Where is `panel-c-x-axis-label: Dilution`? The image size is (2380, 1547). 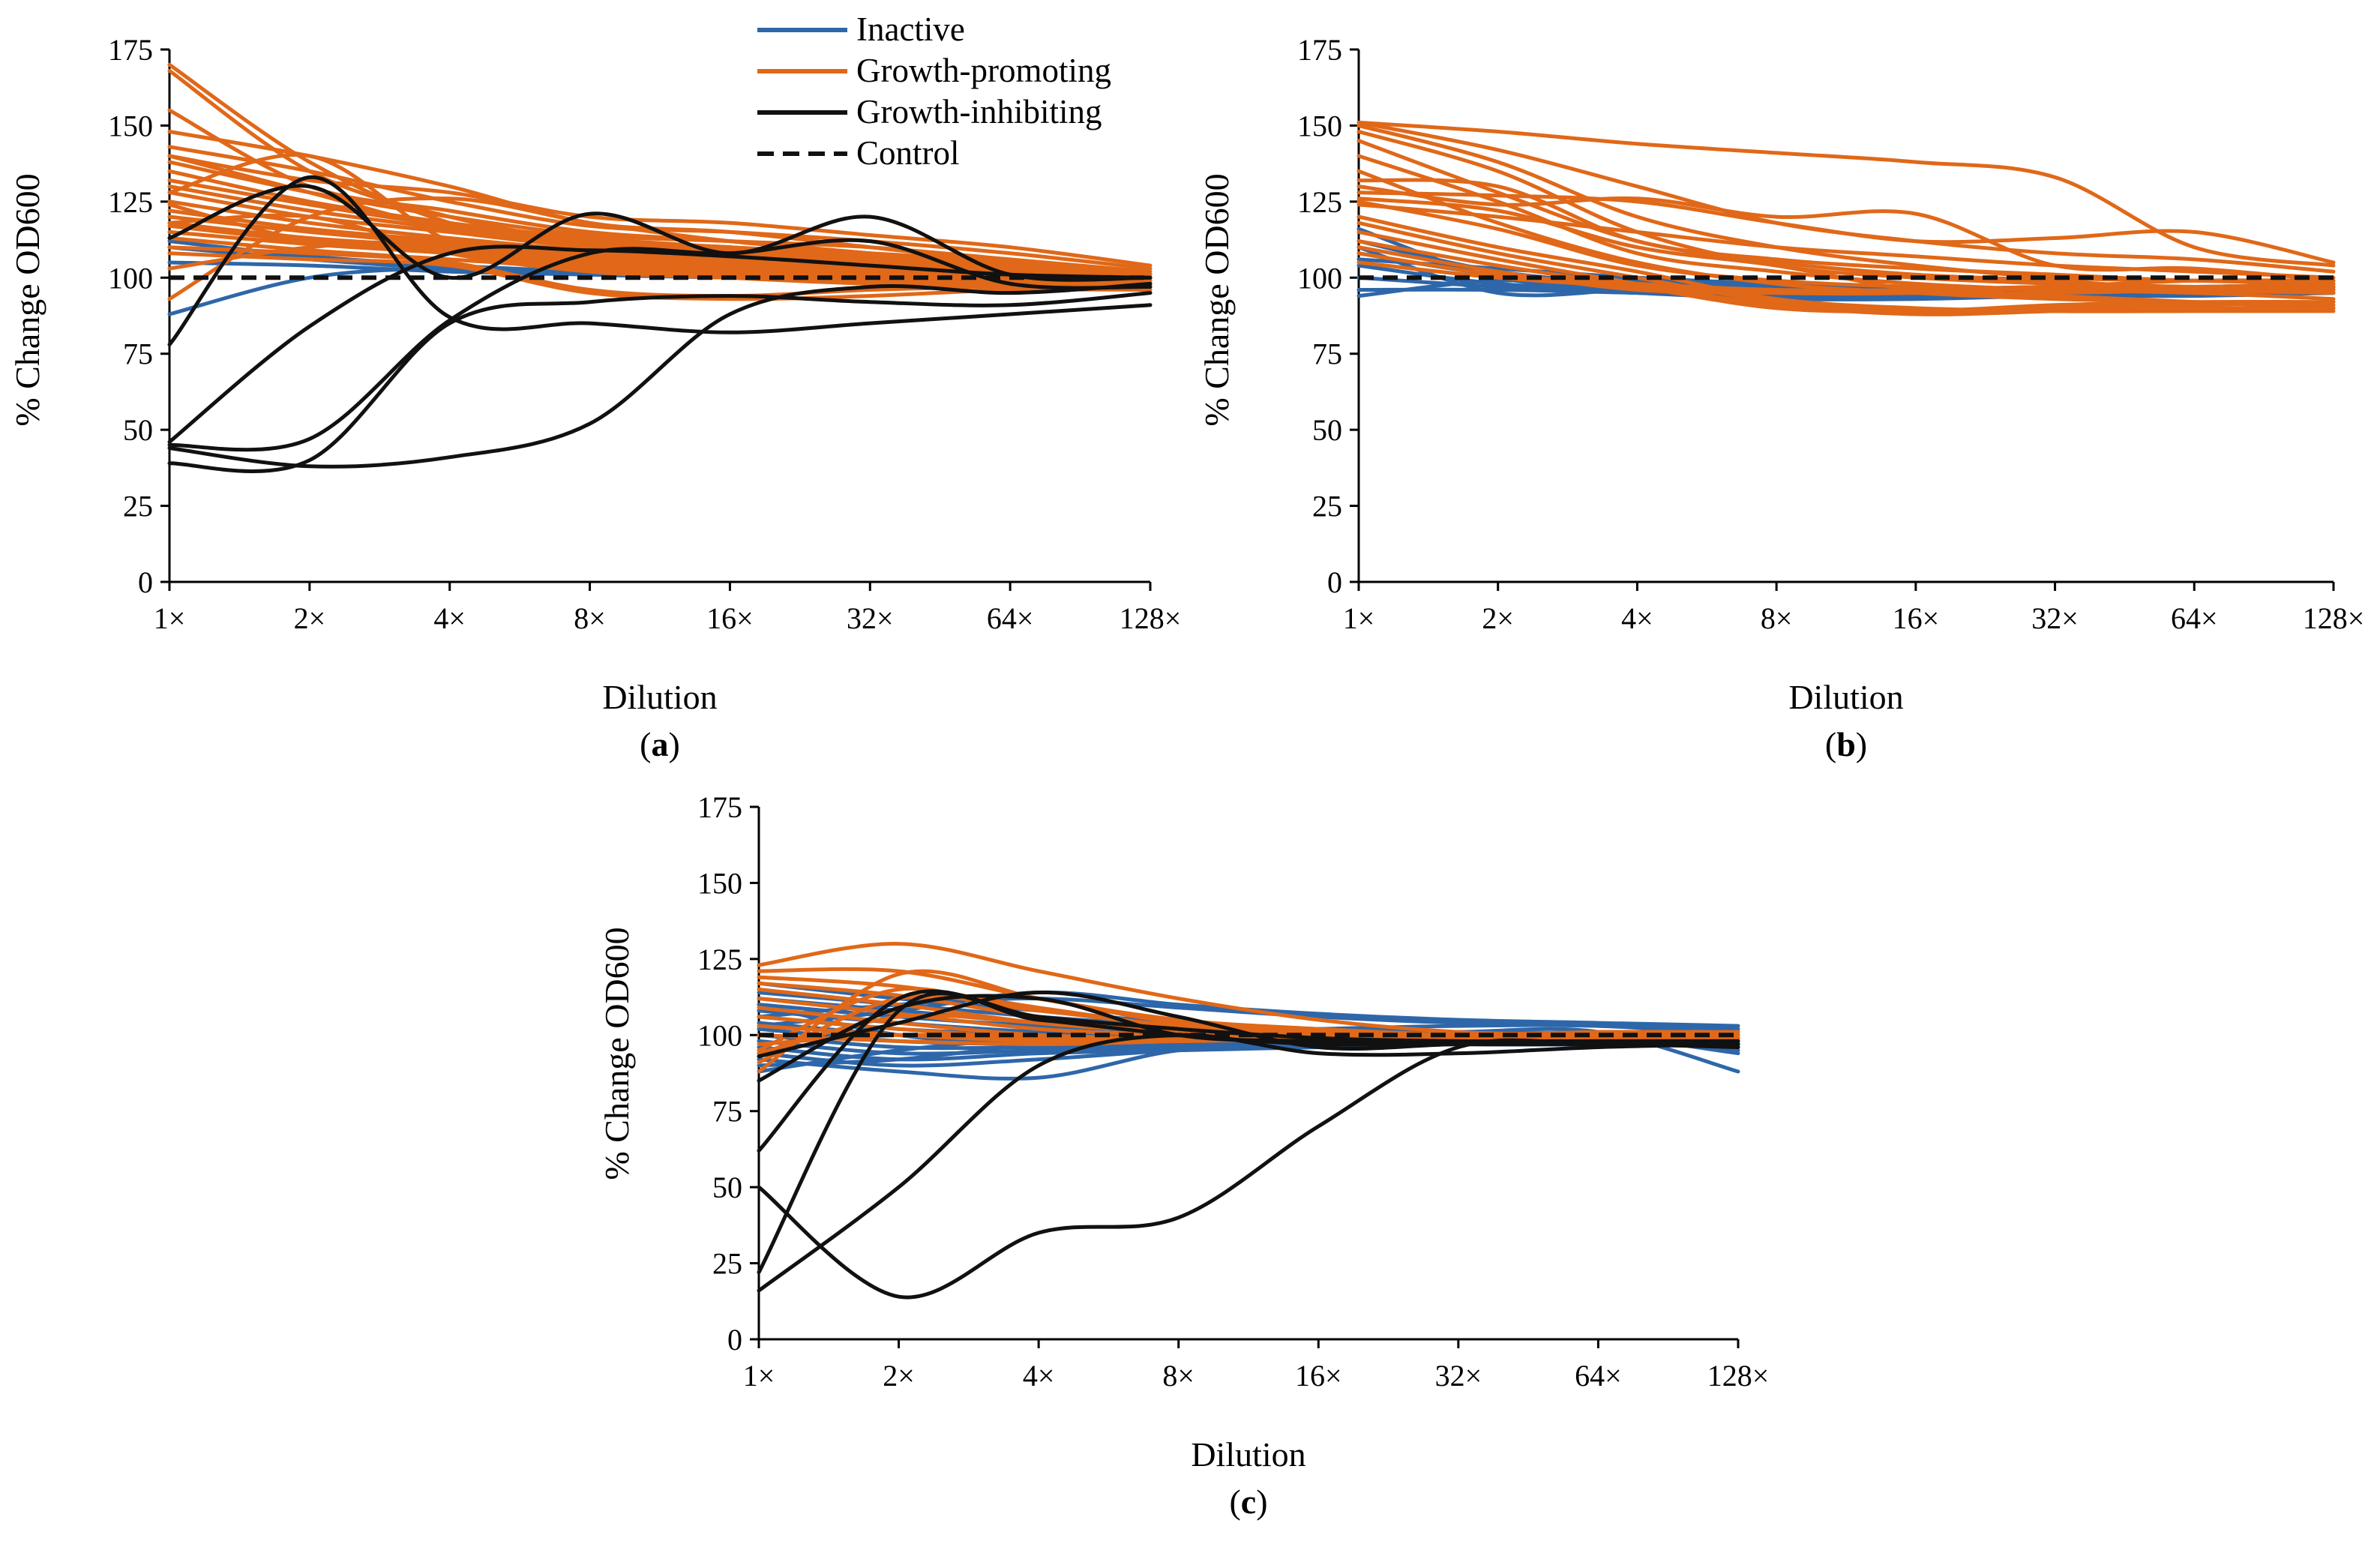 panel-c-x-axis-label: Dilution is located at coordinates (1248, 1454).